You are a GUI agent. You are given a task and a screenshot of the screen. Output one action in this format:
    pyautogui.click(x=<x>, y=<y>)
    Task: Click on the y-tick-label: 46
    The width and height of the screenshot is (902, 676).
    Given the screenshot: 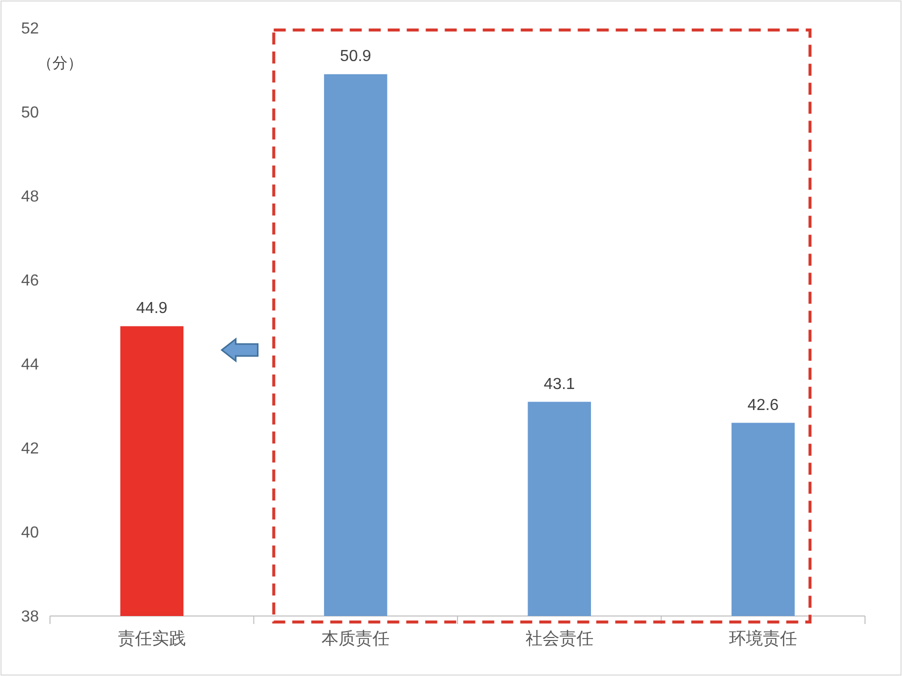 What is the action you would take?
    pyautogui.click(x=30, y=281)
    